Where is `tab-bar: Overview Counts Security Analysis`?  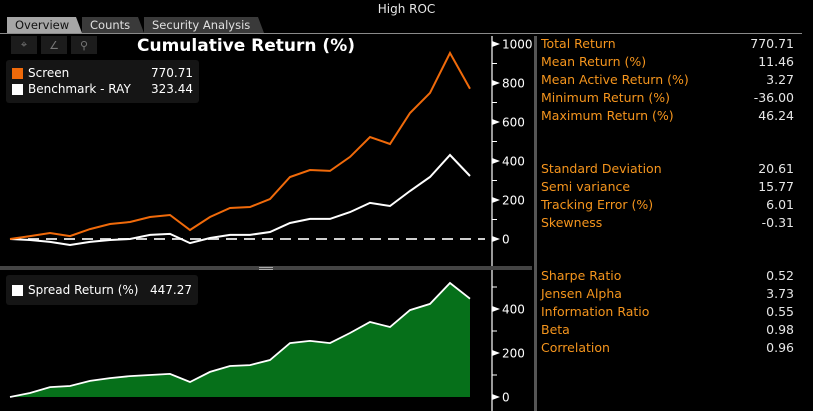 tab-bar: Overview Counts Security Analysis is located at coordinates (400, 25).